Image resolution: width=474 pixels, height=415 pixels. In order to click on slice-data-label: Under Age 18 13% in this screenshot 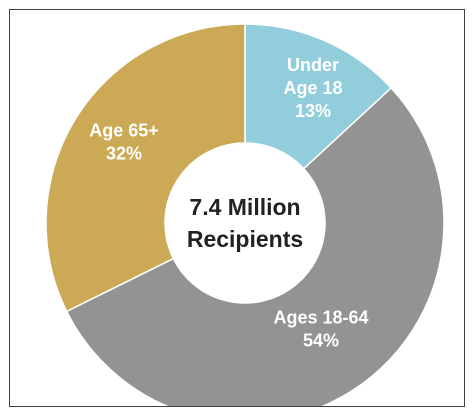, I will do `click(312, 88)`.